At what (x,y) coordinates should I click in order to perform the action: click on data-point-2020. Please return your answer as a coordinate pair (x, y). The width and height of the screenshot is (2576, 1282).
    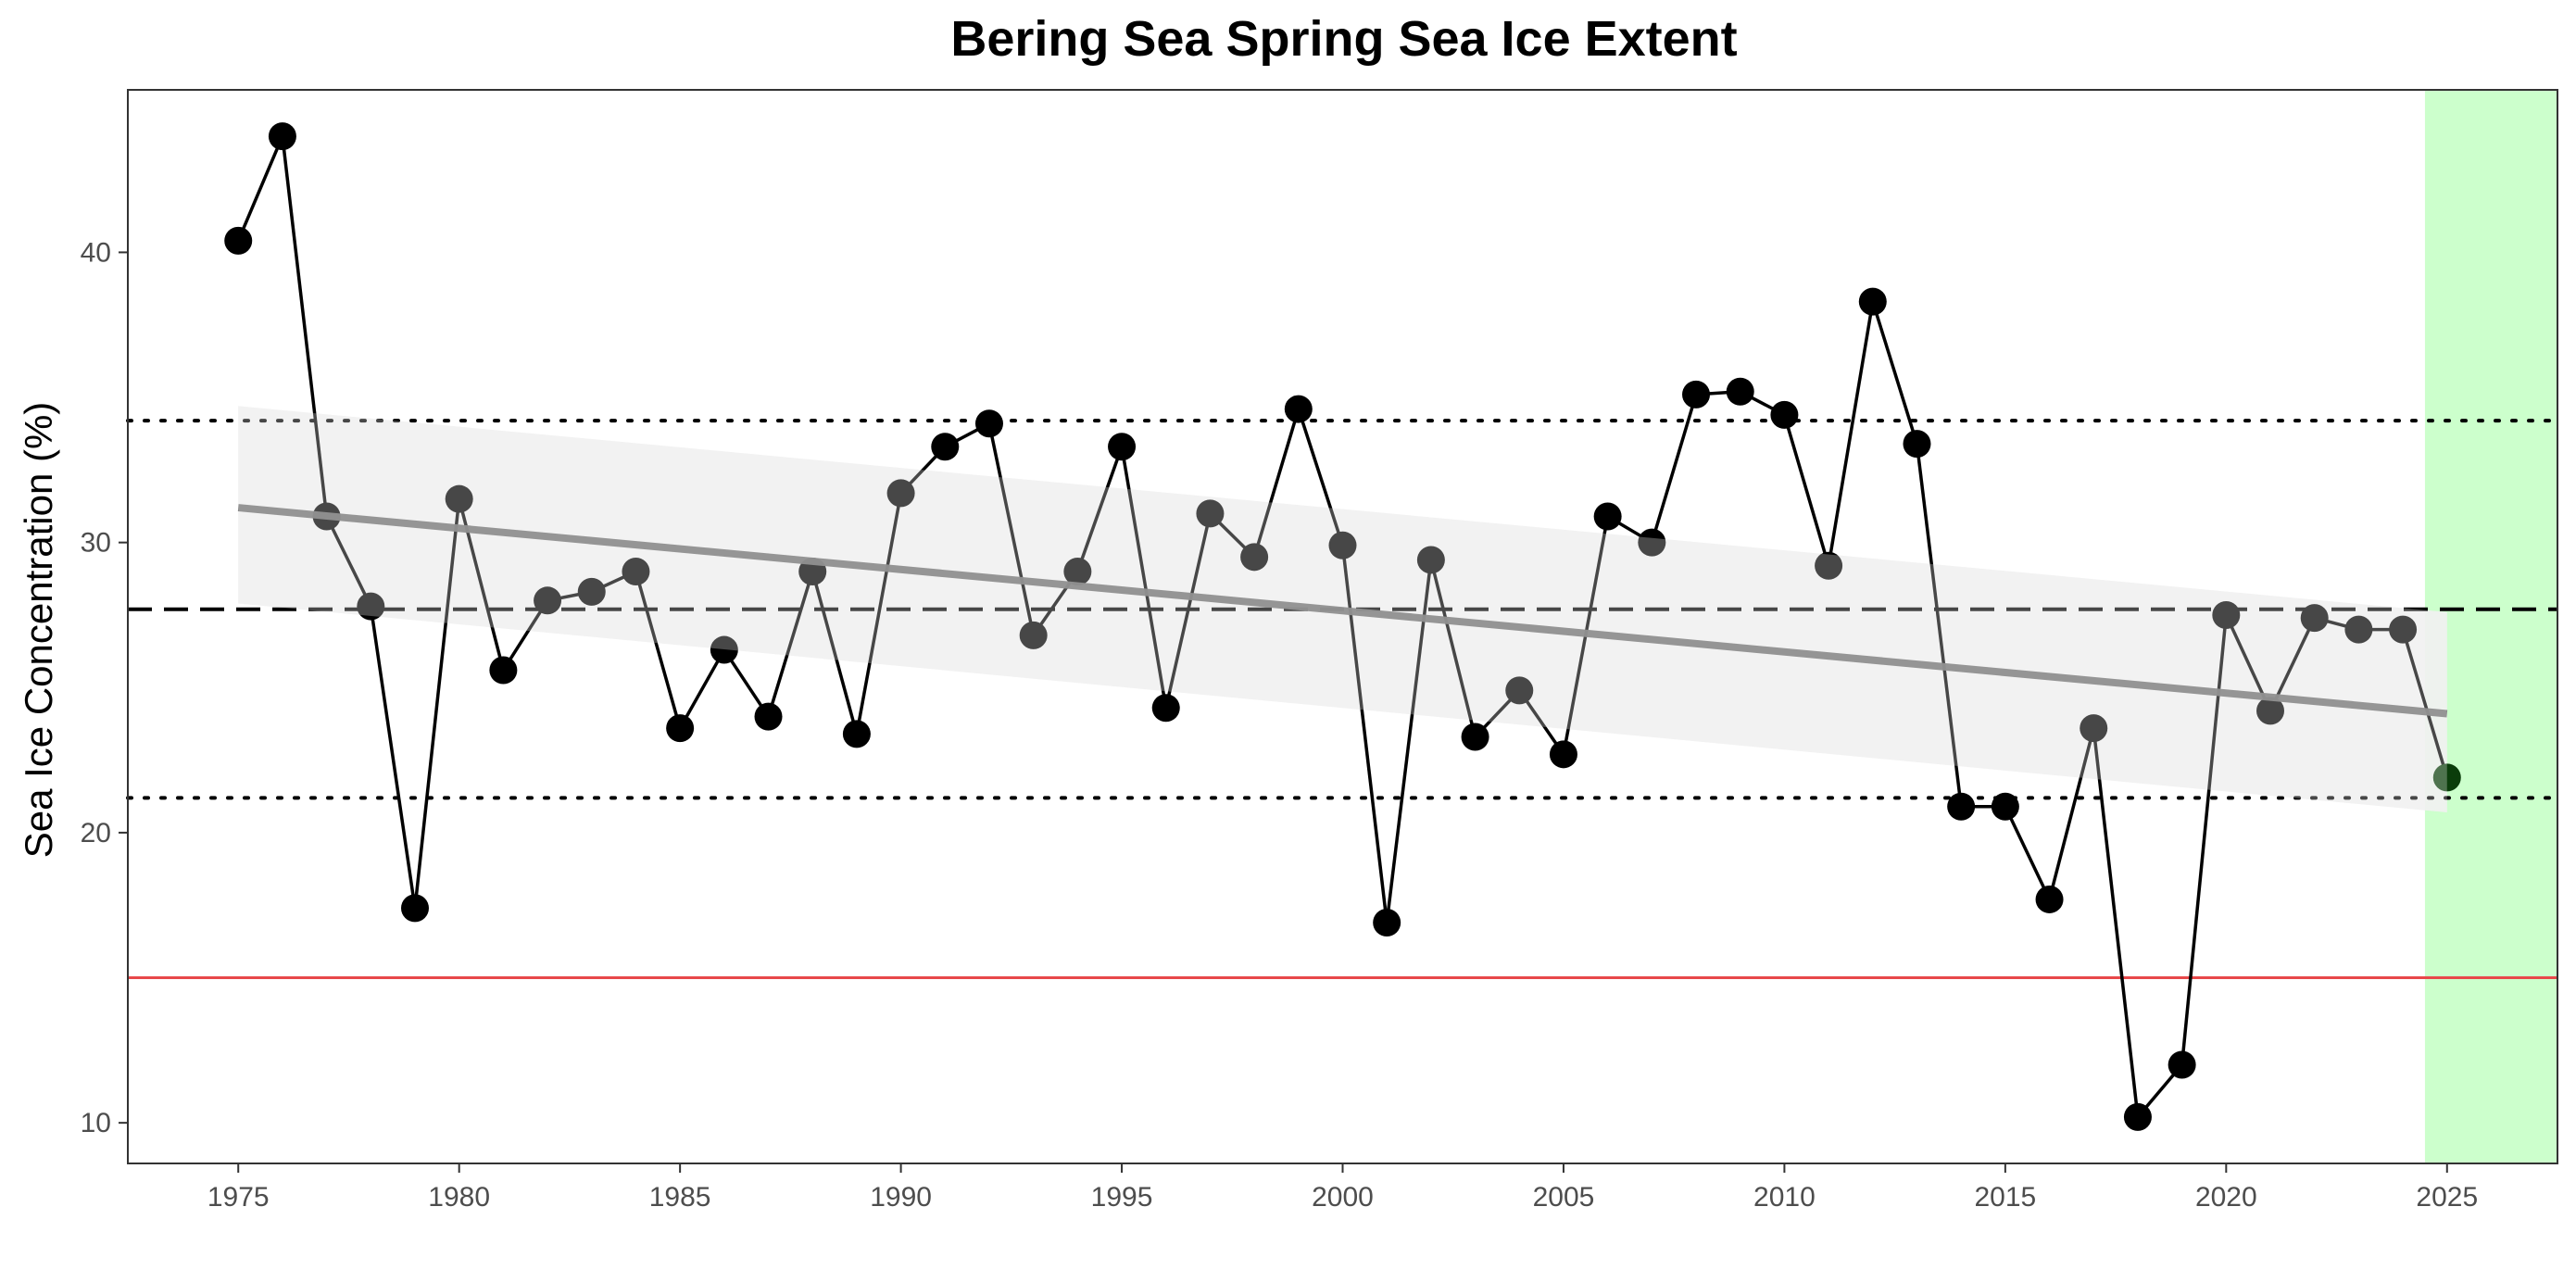
    Looking at the image, I should click on (2226, 614).